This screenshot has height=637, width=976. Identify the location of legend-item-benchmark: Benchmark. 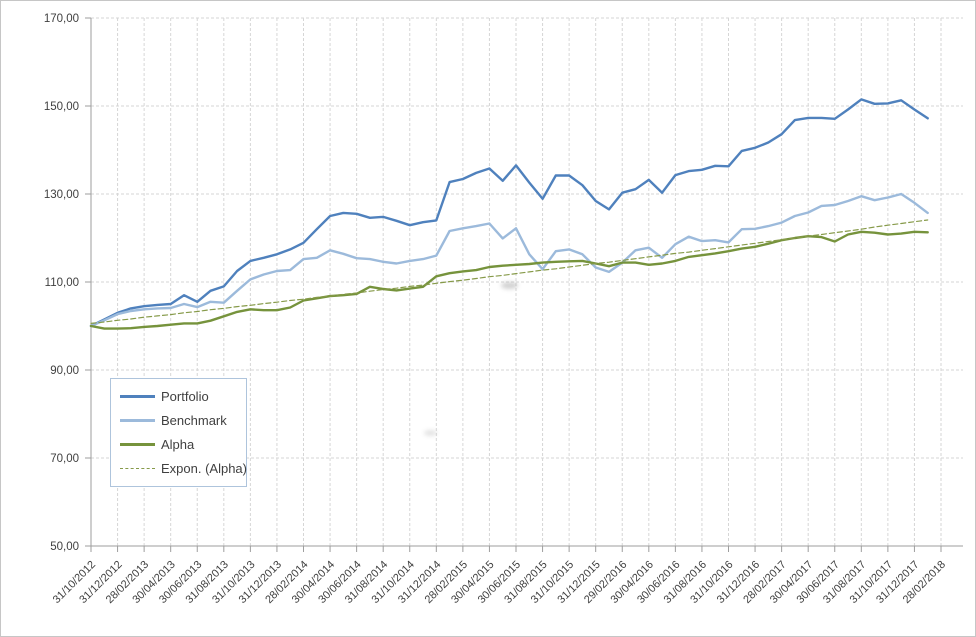
(178, 420).